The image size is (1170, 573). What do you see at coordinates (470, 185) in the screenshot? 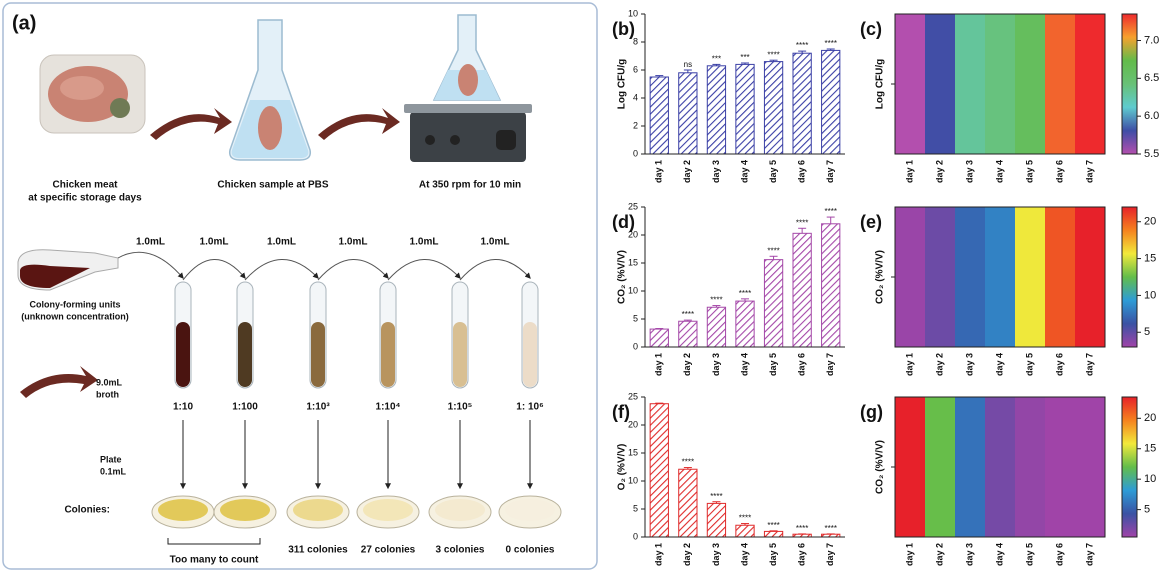
I see `step-label: At 350 rpm for 10 min` at bounding box center [470, 185].